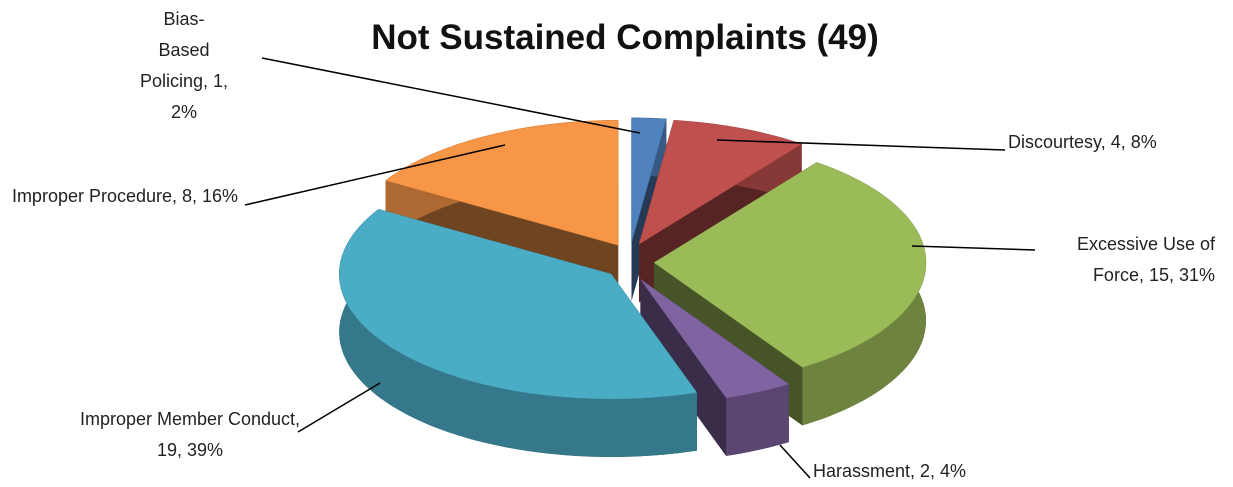 This screenshot has height=487, width=1233. Describe the element at coordinates (625, 37) in the screenshot. I see `chart-title: Not Sustained Complaints (49)` at that location.